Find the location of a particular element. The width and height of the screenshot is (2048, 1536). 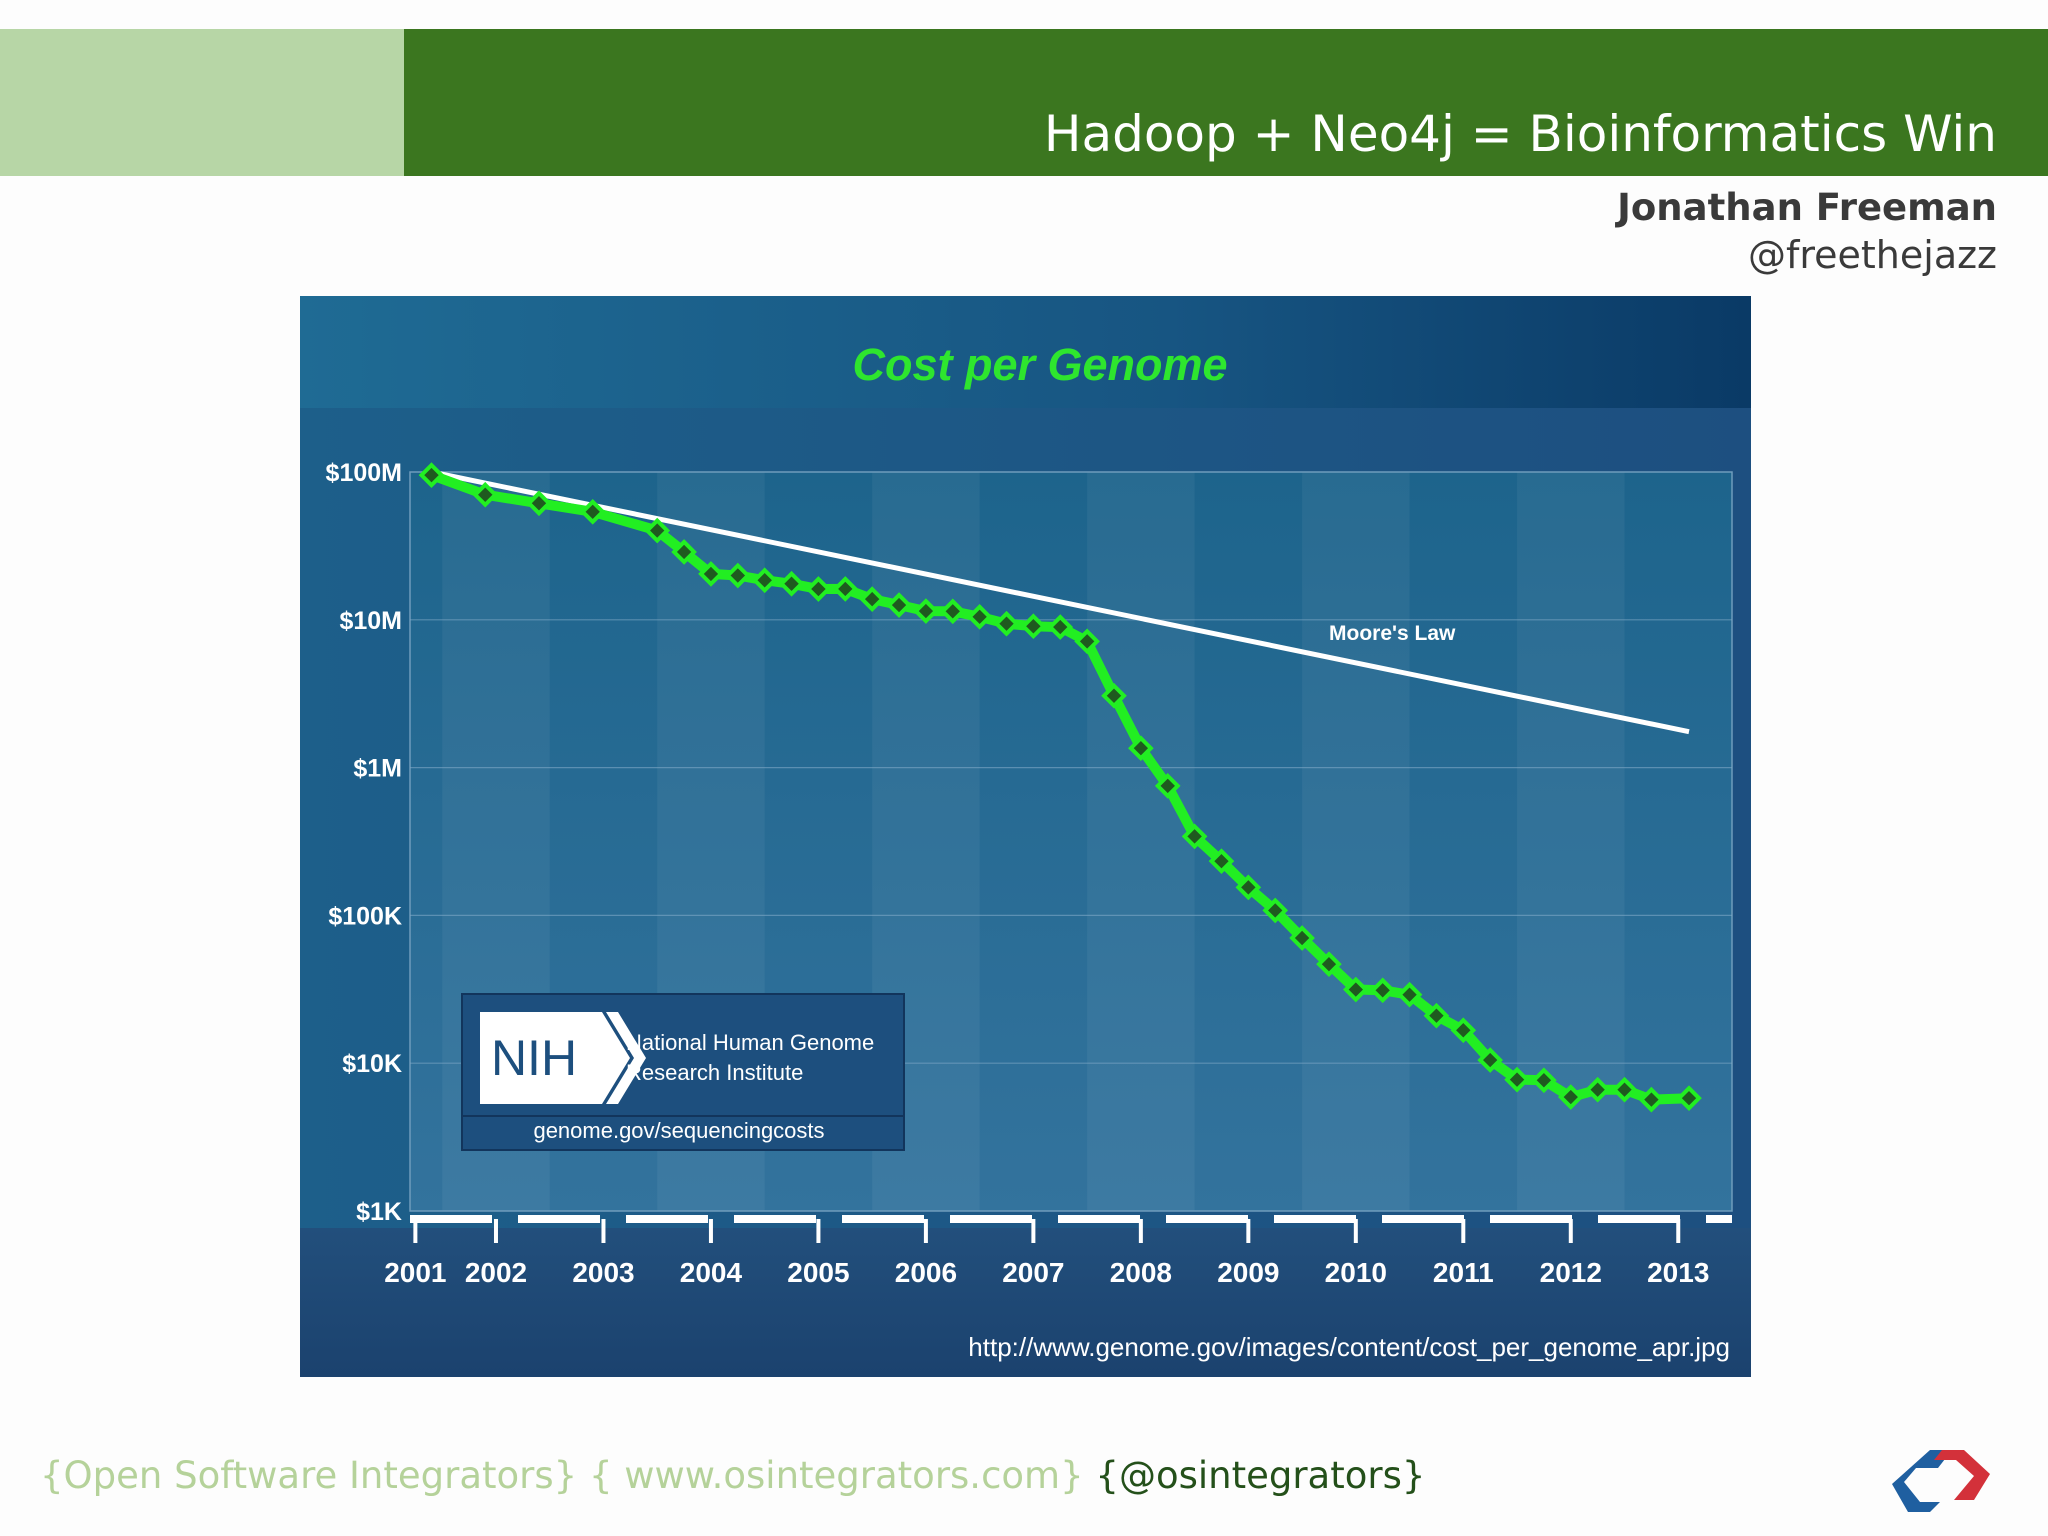

y-tick-label: $1M is located at coordinates (377, 769).